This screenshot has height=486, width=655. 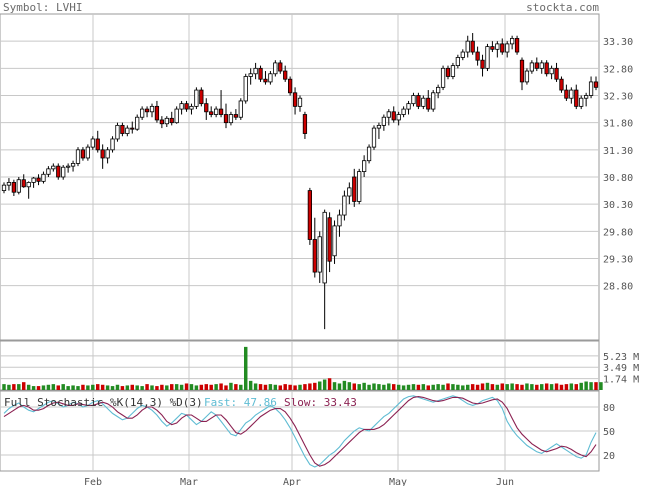 What do you see at coordinates (618, 69) in the screenshot?
I see `price-tick-label: 32.80` at bounding box center [618, 69].